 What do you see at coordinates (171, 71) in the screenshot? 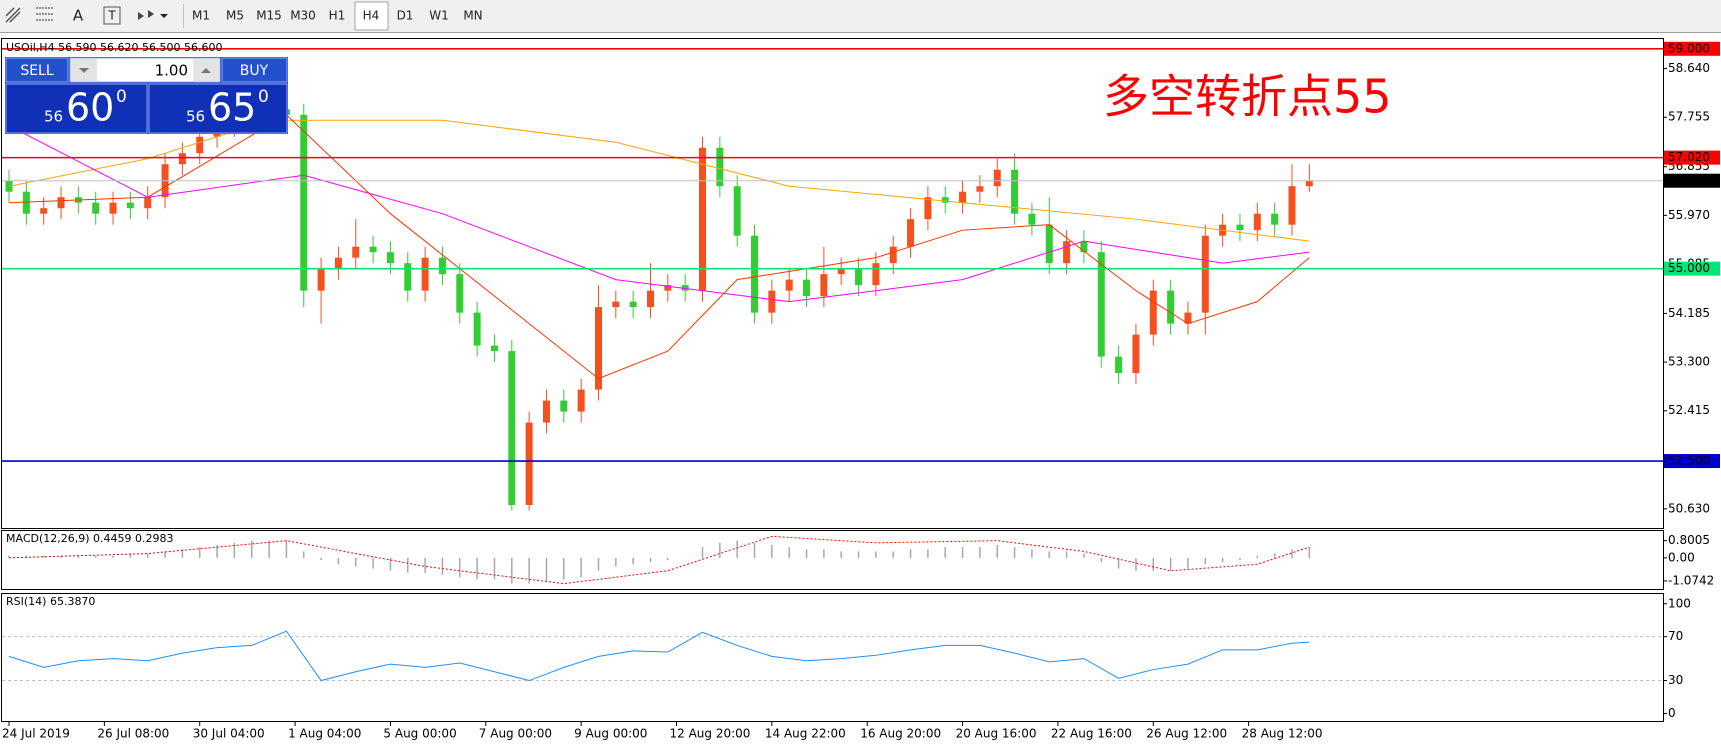
I see `lot-value: 1.00` at bounding box center [171, 71].